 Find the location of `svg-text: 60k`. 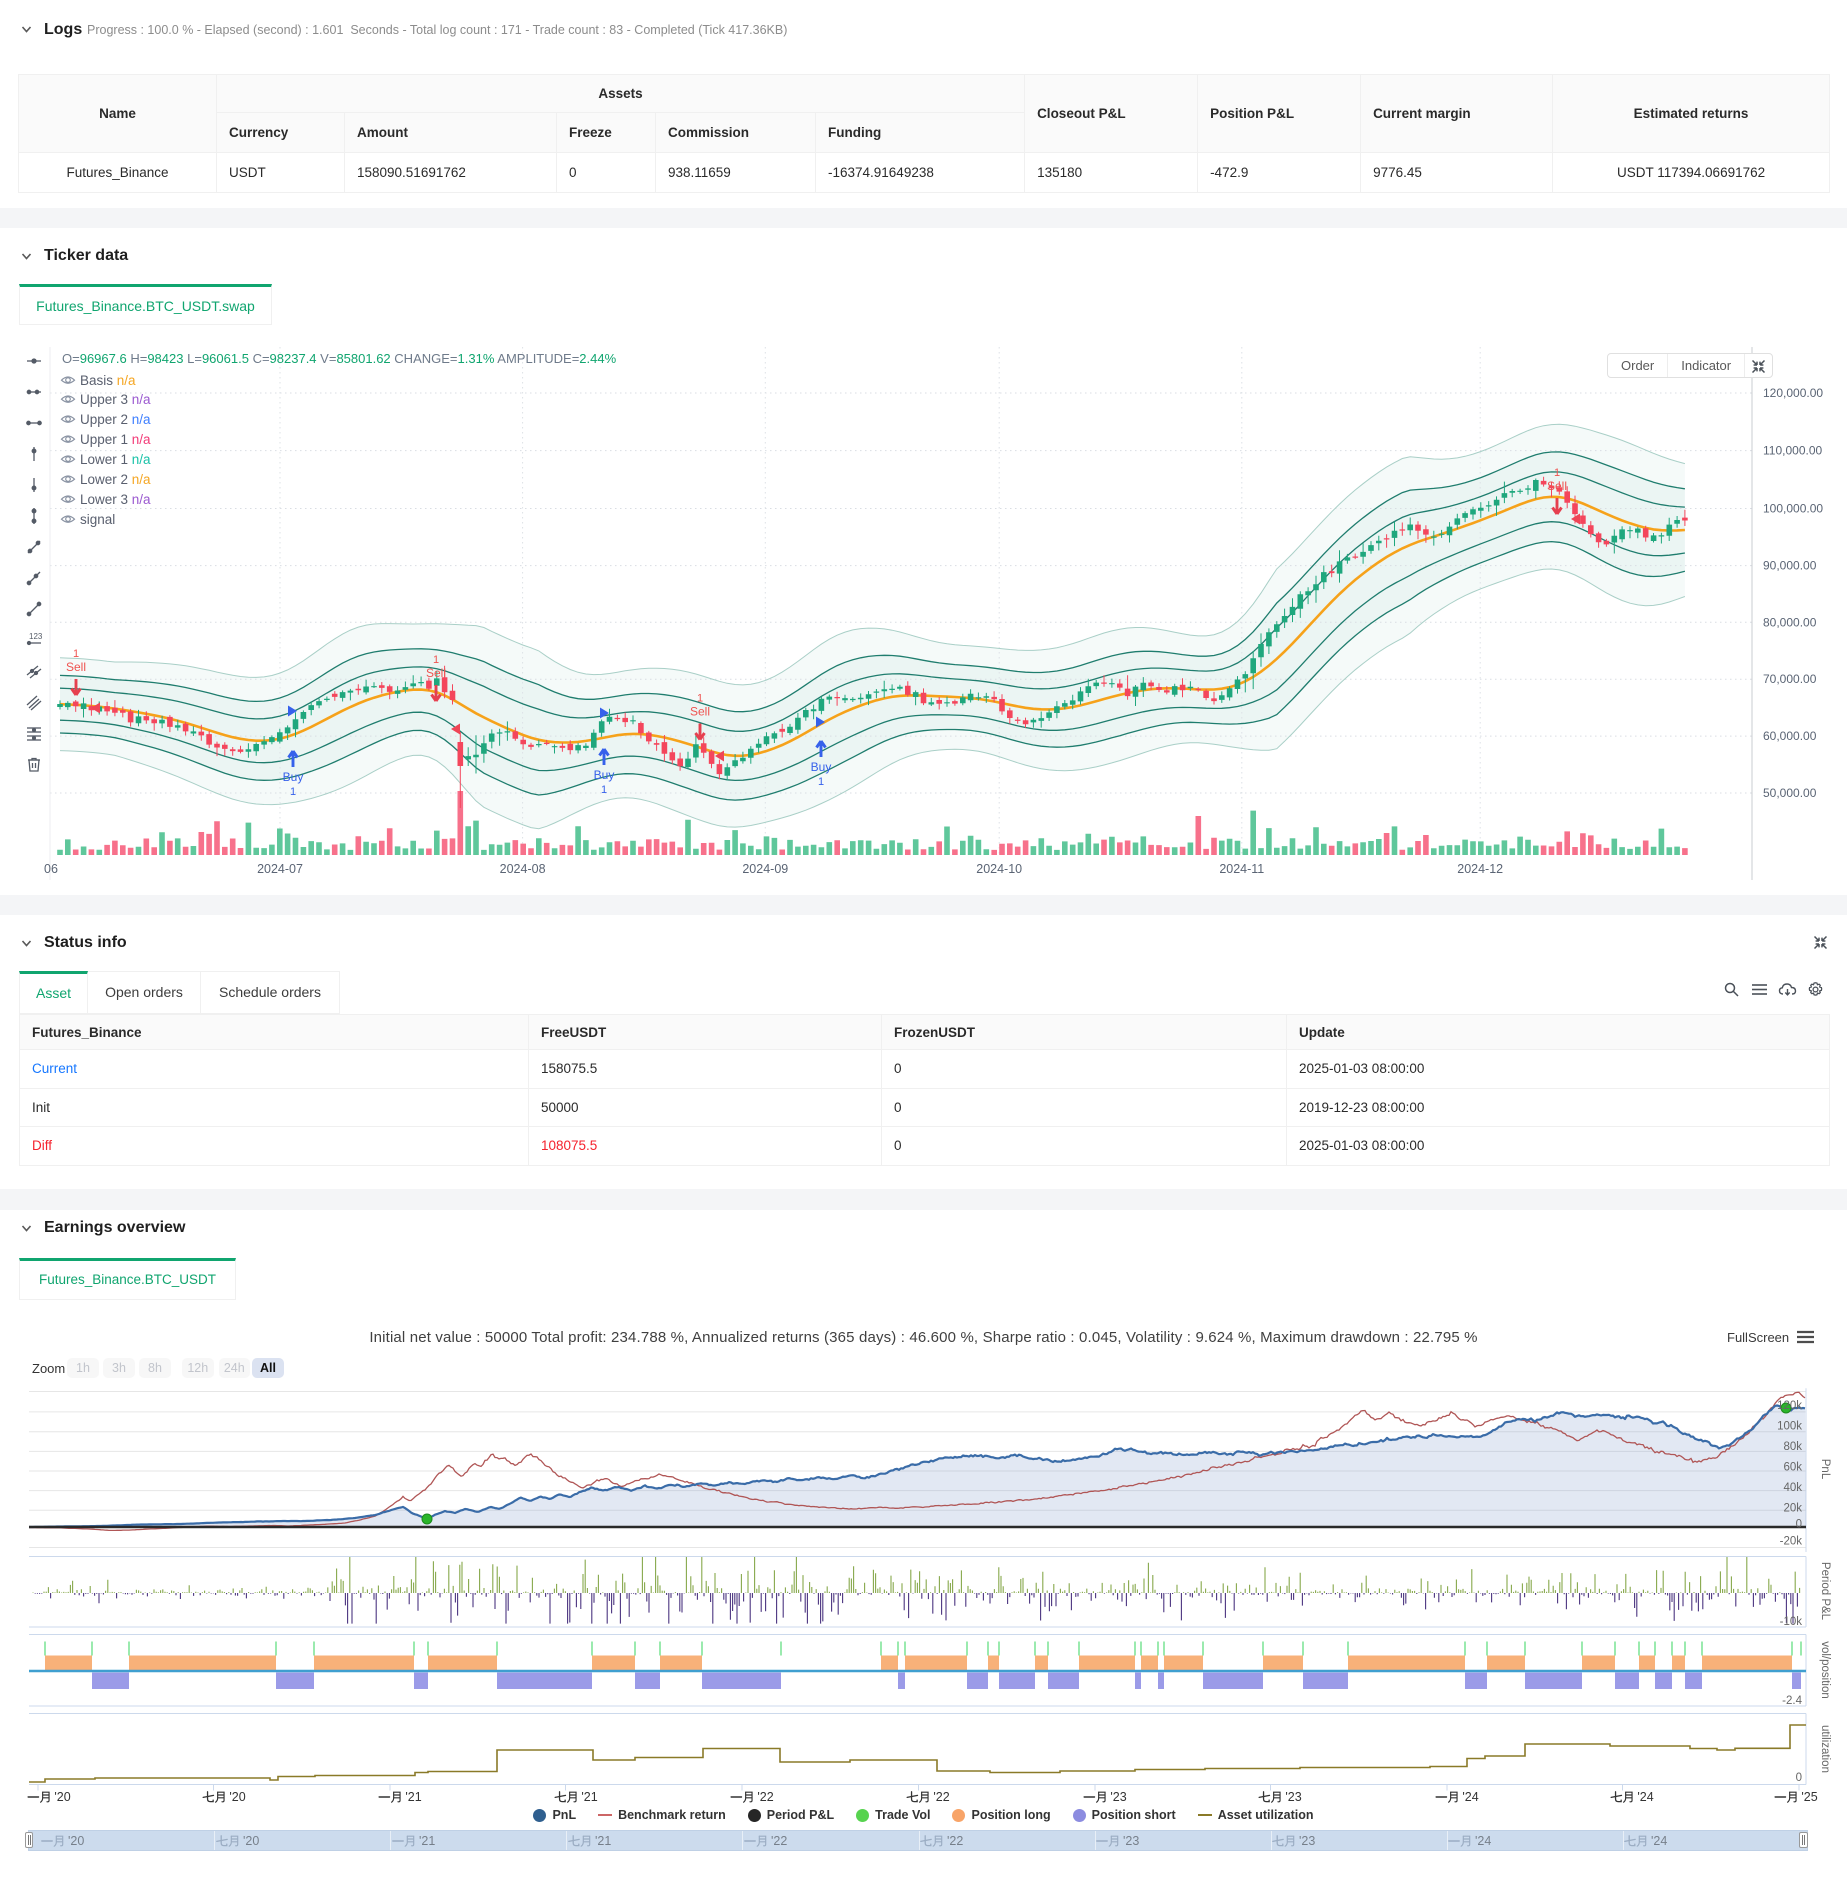

svg-text: 60k is located at coordinates (1792, 1468).